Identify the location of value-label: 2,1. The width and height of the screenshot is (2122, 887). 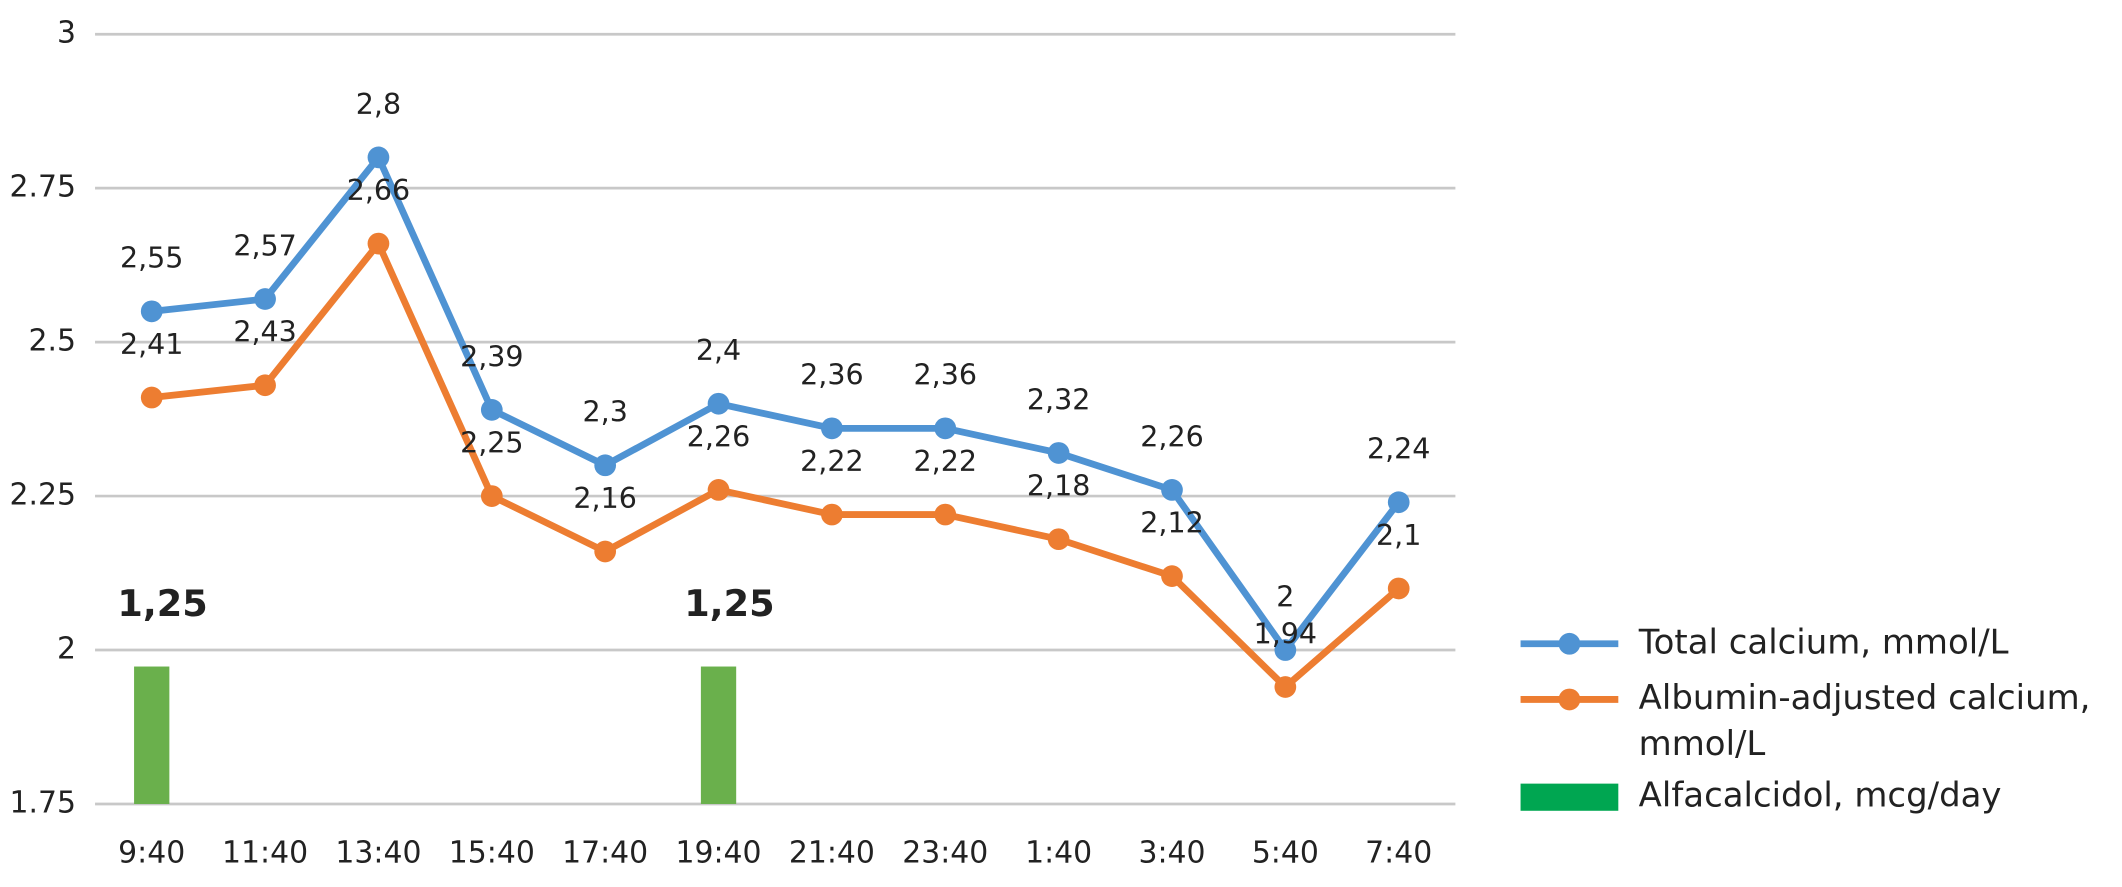
(1398, 535).